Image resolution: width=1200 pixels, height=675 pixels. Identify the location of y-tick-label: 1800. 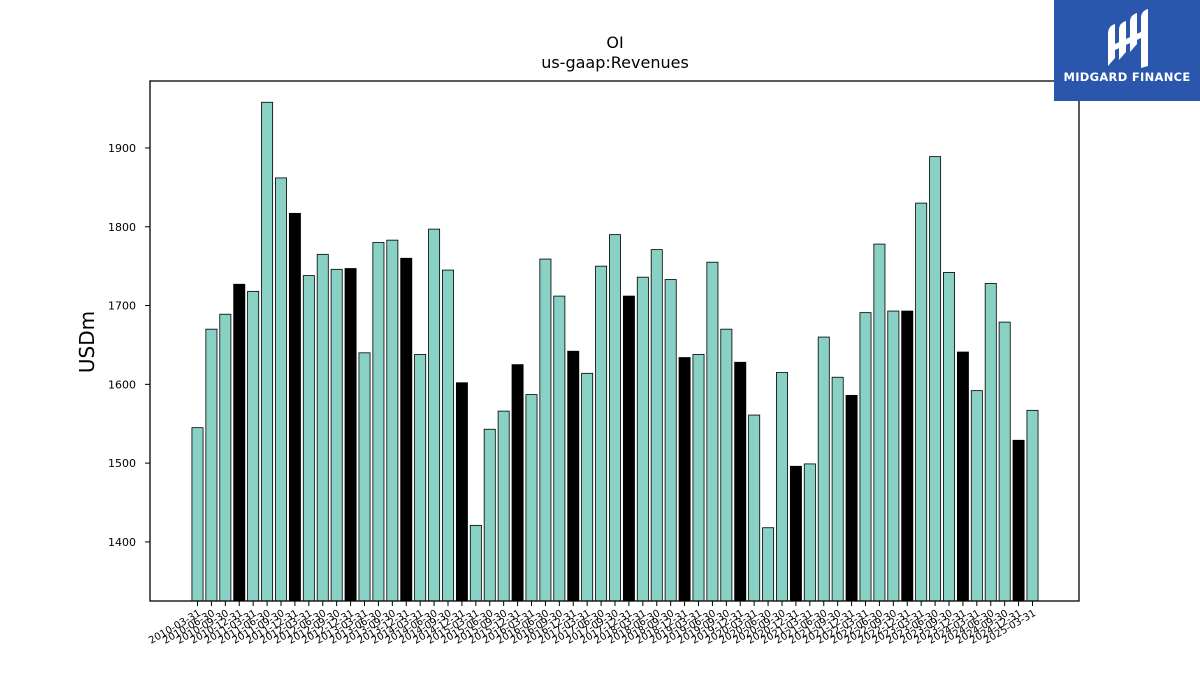
(122, 227).